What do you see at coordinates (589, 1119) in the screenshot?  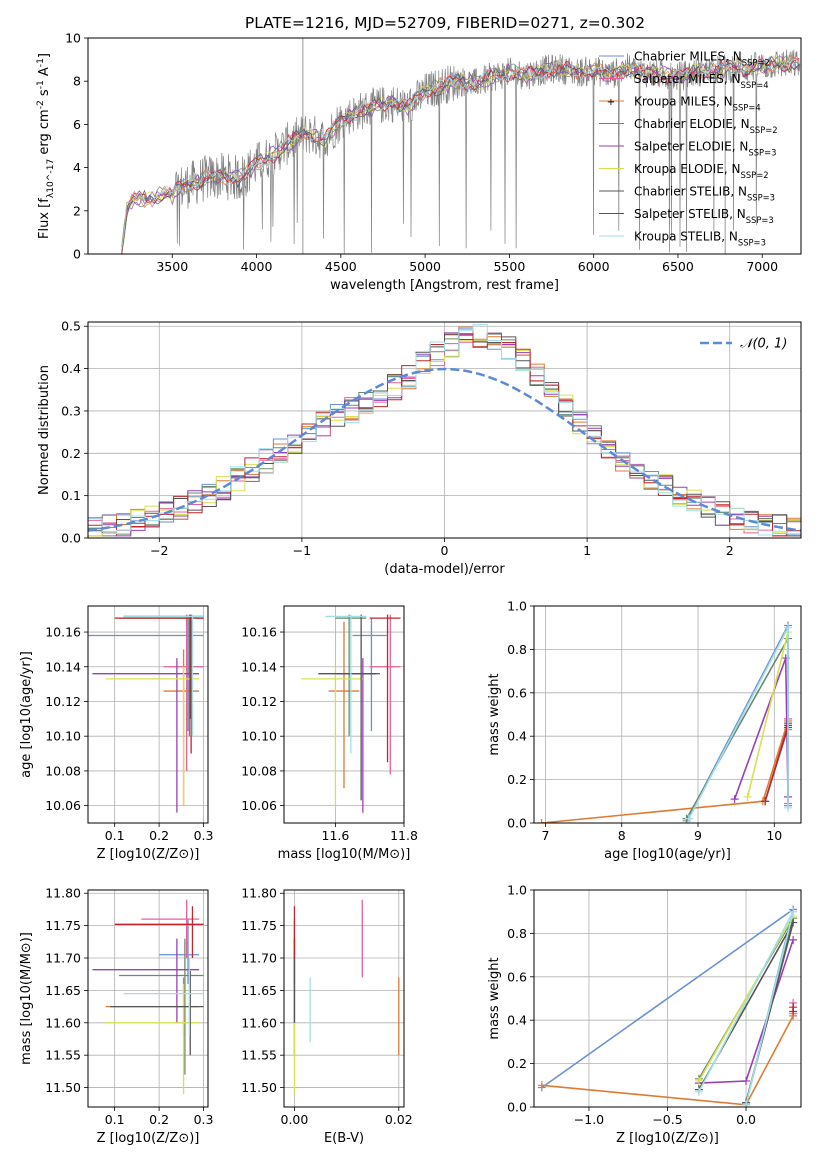 I see `x-tick-label: −1.0` at bounding box center [589, 1119].